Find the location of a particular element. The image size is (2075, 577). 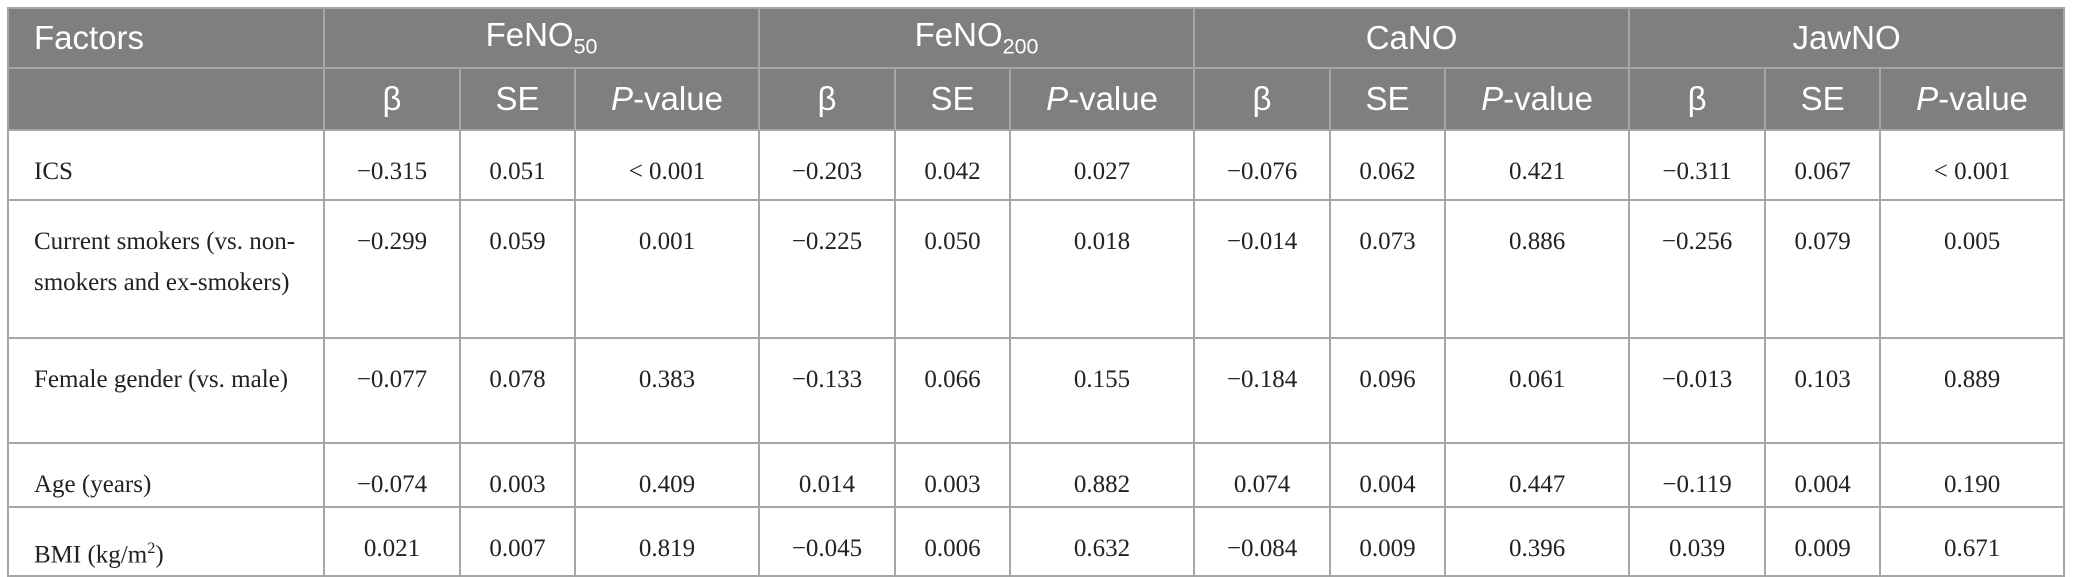

value-cell: 0.001 is located at coordinates (667, 269).